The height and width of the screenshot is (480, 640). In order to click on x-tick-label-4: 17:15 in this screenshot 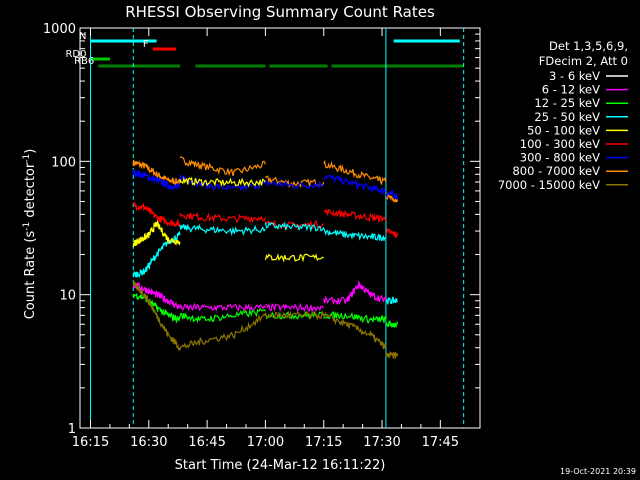, I will do `click(323, 442)`.